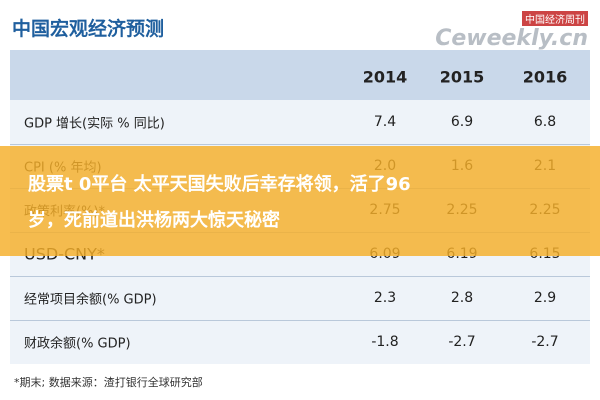  I want to click on banner-text: 岁，死前道出洪杨两大惊天秘密, so click(154, 220).